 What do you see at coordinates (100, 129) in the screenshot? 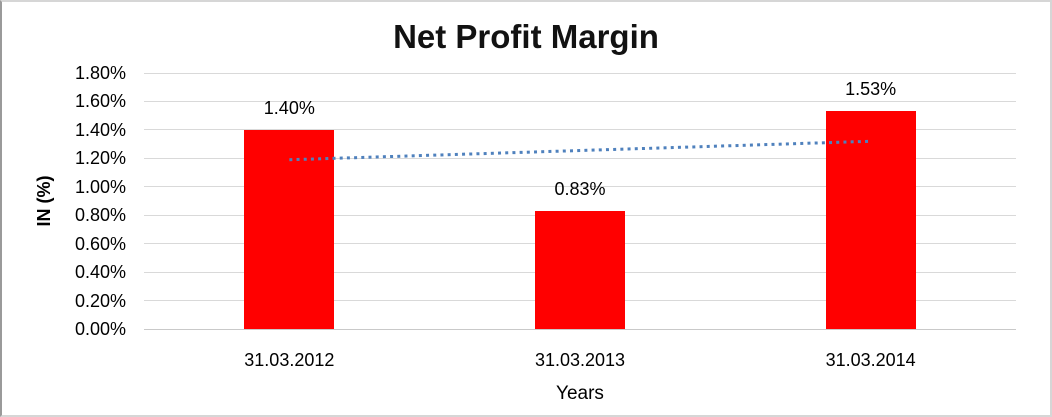
I see `y-tick-label: 1.40%` at bounding box center [100, 129].